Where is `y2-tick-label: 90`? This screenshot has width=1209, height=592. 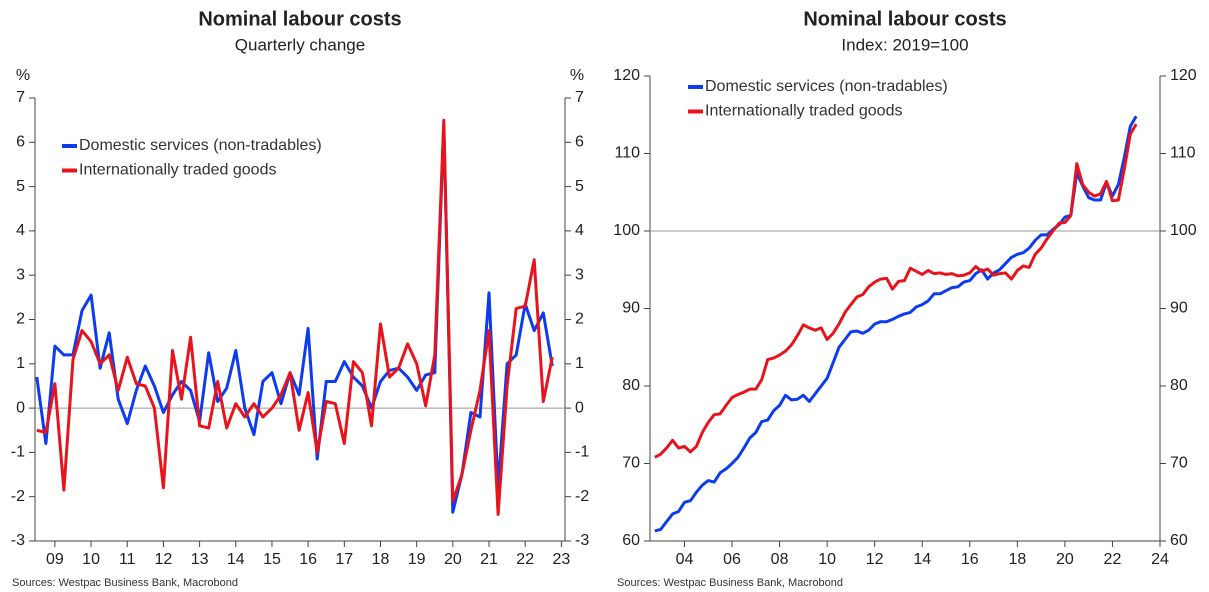 y2-tick-label: 90 is located at coordinates (1179, 308).